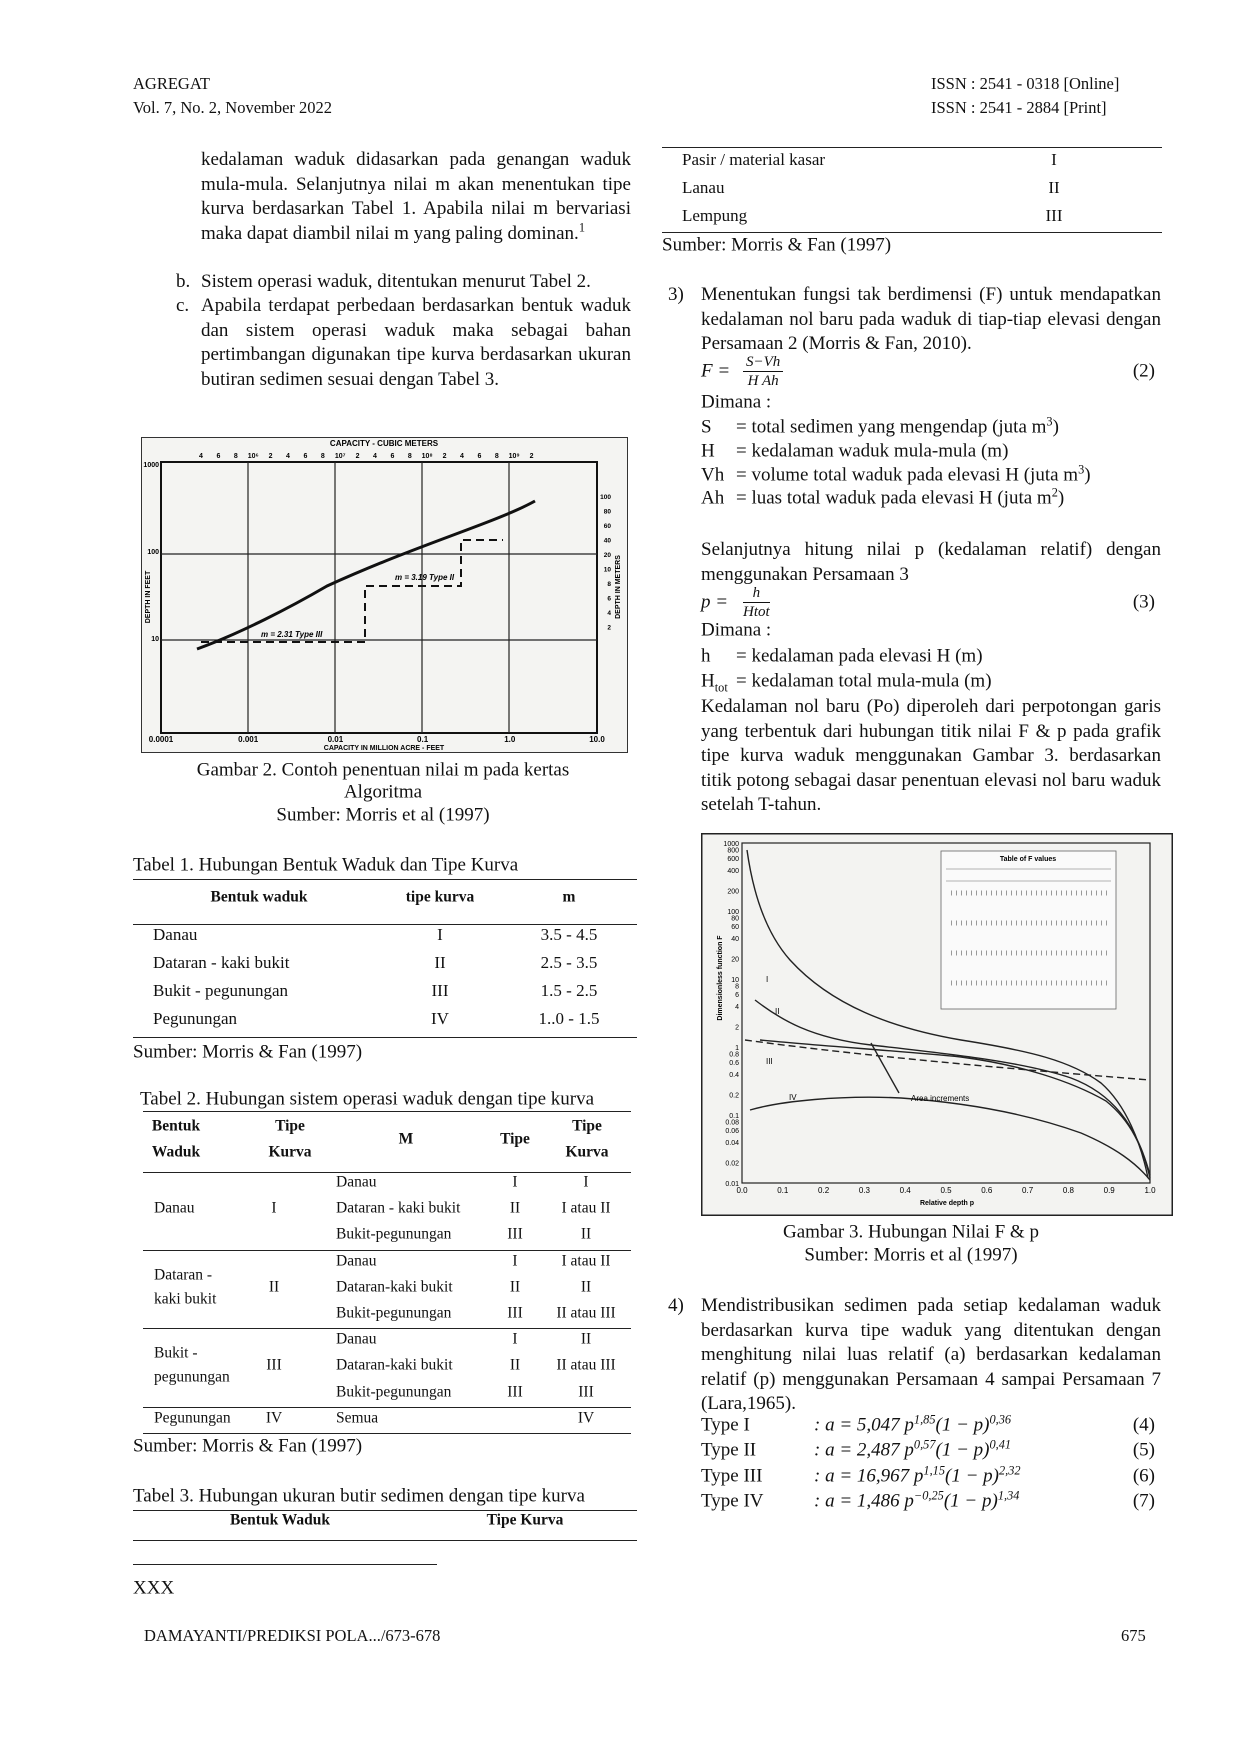 The width and height of the screenshot is (1240, 1754). Describe the element at coordinates (732, 1143) in the screenshot. I see `tick-label: 0.04` at that location.